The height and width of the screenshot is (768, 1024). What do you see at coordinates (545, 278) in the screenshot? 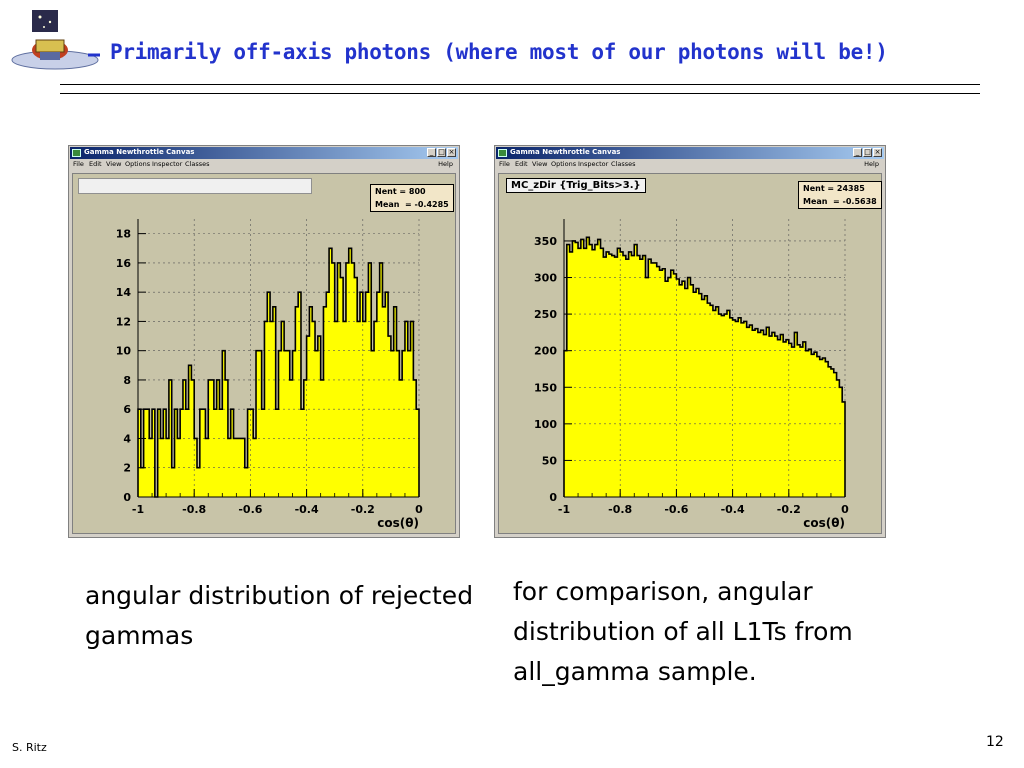
I see `y-tick-label: 300` at bounding box center [545, 278].